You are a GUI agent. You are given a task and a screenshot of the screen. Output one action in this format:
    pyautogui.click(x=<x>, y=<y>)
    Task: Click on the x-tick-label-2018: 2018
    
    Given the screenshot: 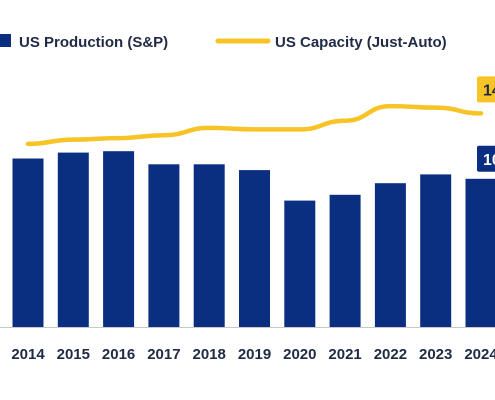 What is the action you would take?
    pyautogui.click(x=209, y=354)
    